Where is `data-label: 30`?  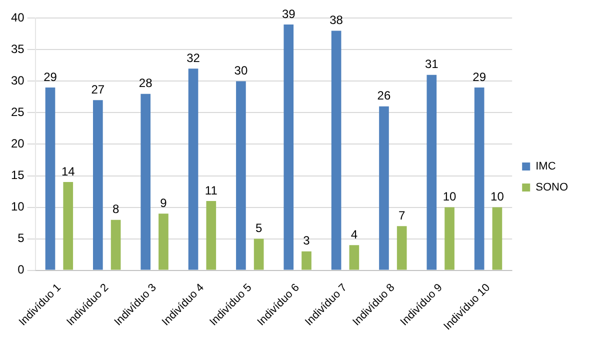 data-label: 30 is located at coordinates (241, 71).